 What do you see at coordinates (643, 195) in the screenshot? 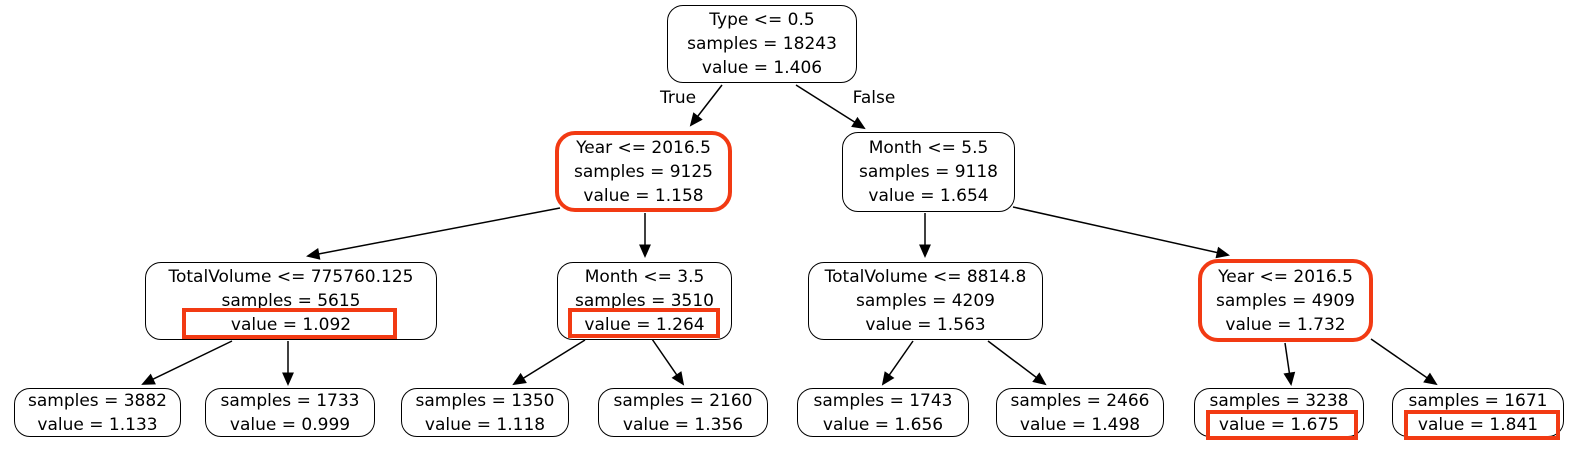
I see `node-value: value = 1.158` at bounding box center [643, 195].